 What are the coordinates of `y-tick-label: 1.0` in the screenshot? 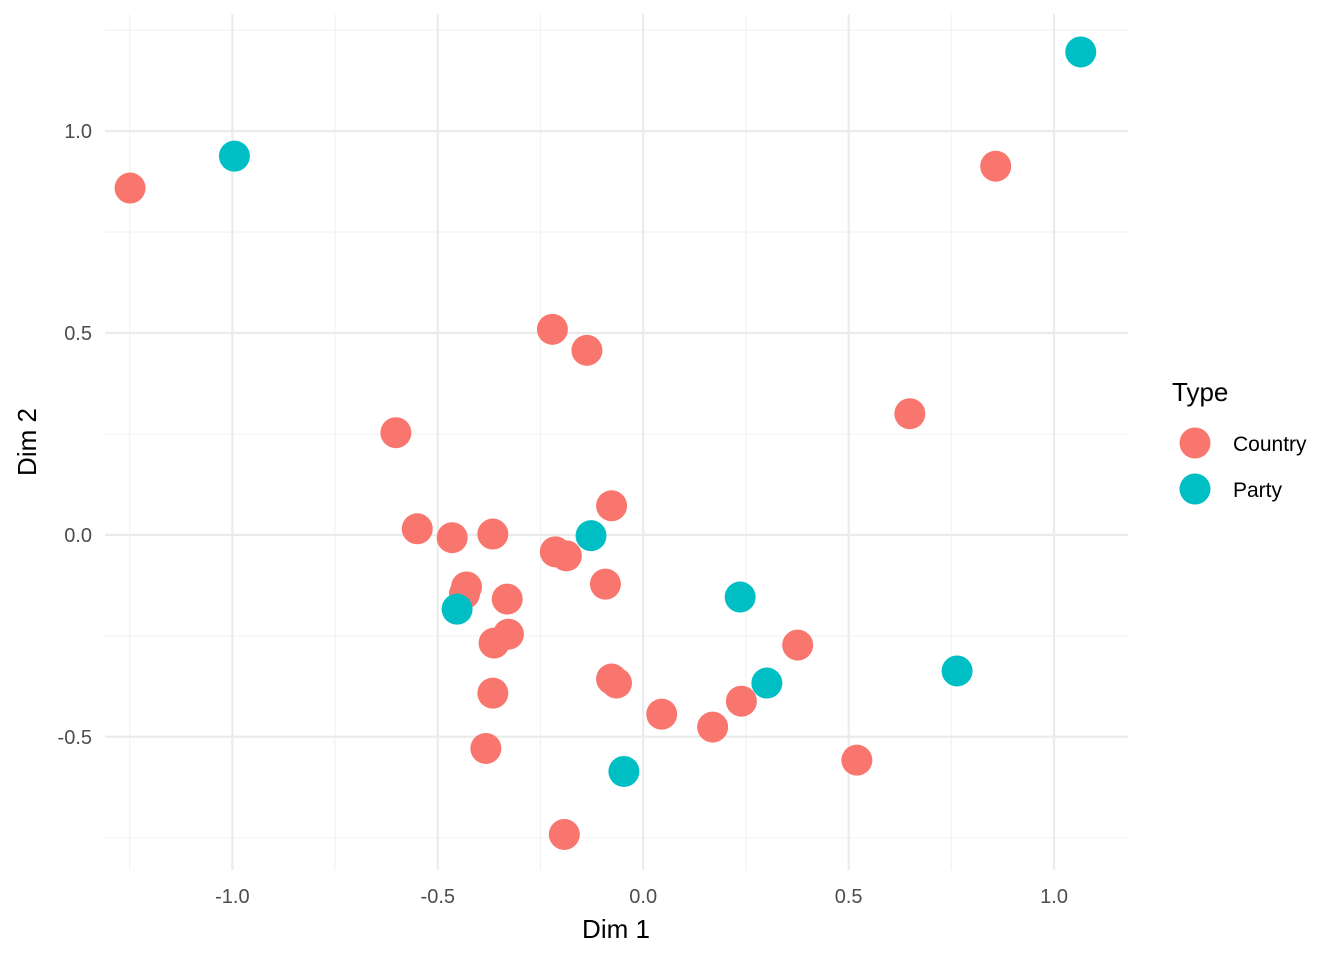 It's located at (78, 132).